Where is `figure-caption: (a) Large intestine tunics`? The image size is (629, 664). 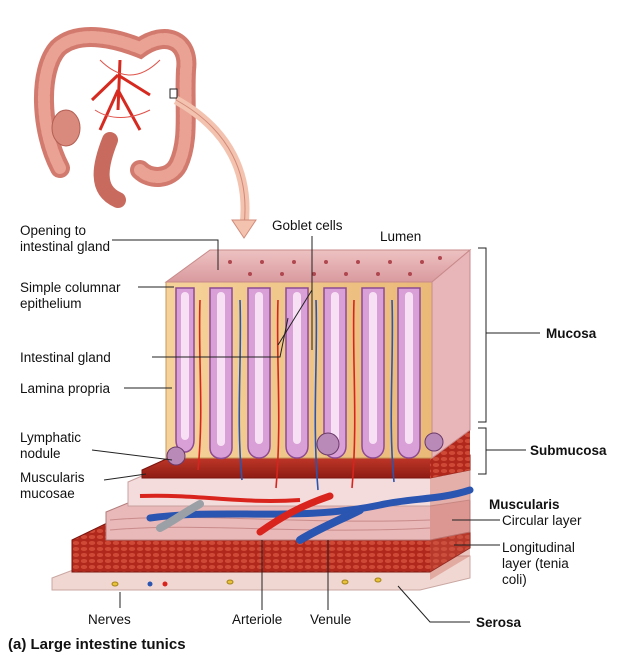
figure-caption: (a) Large intestine tunics is located at coordinates (97, 644).